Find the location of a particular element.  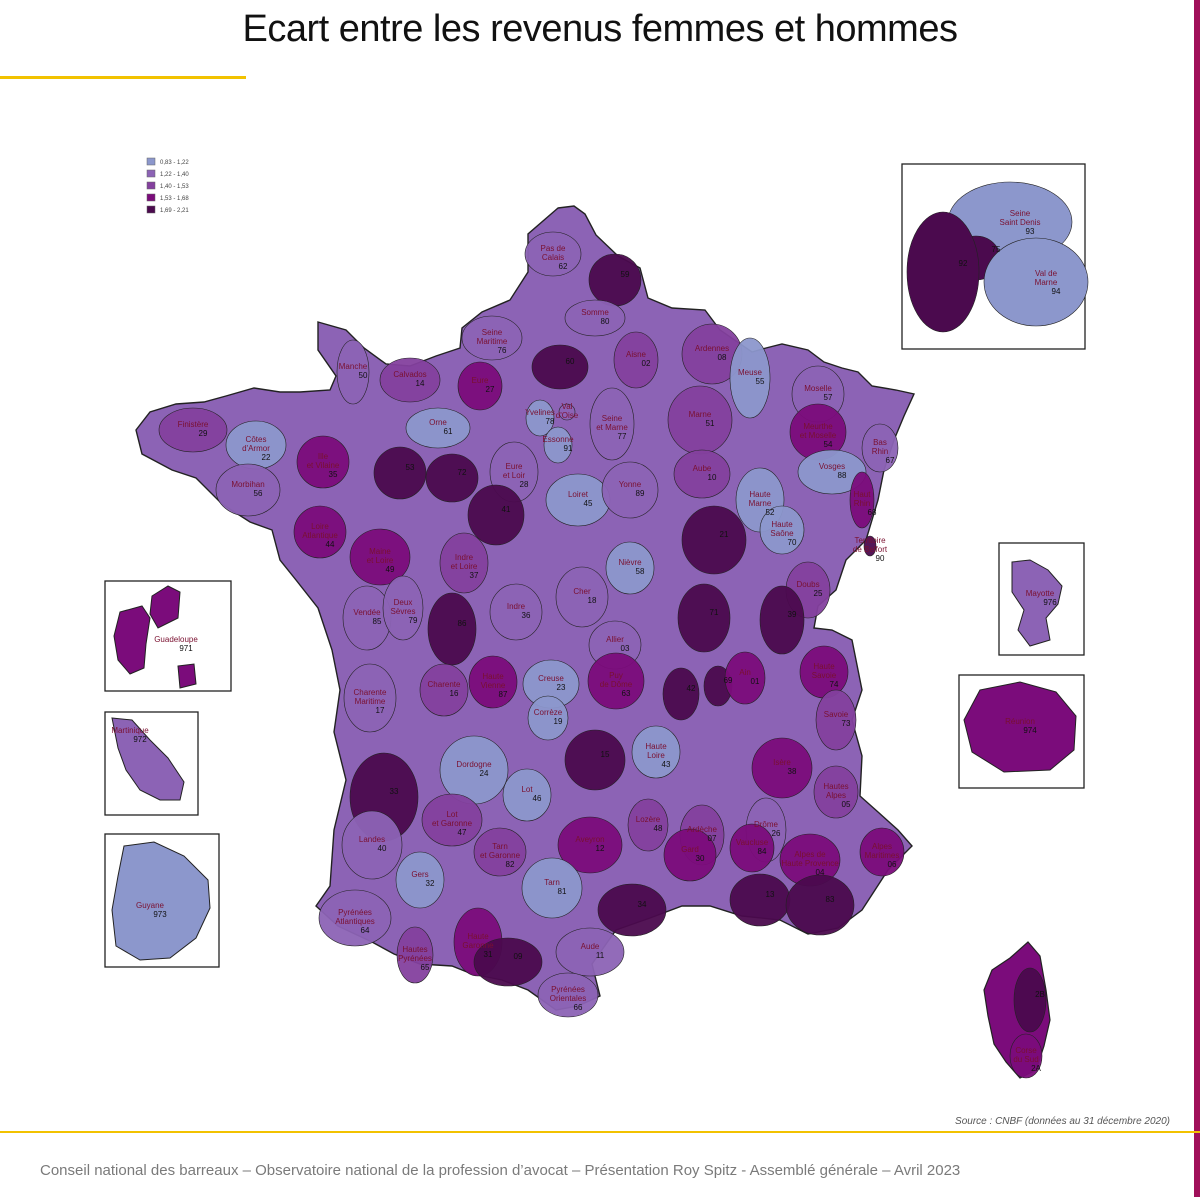

department-label-24-name: Dordogne is located at coordinates (474, 764).